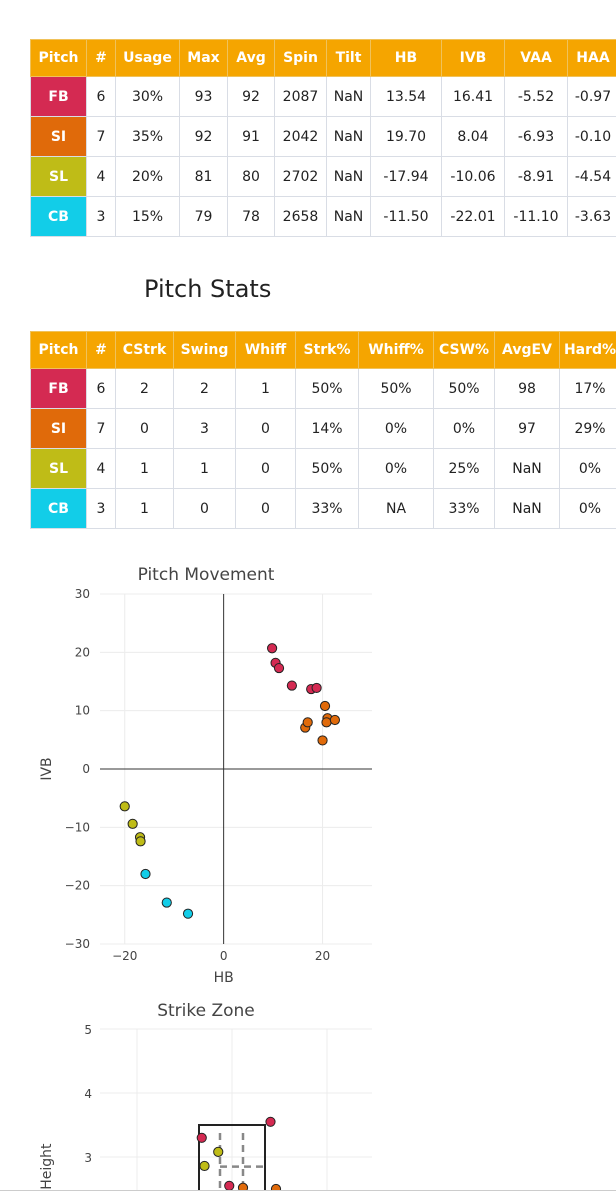  What do you see at coordinates (308, 1195) in the screenshot?
I see `bottom-toolbar` at bounding box center [308, 1195].